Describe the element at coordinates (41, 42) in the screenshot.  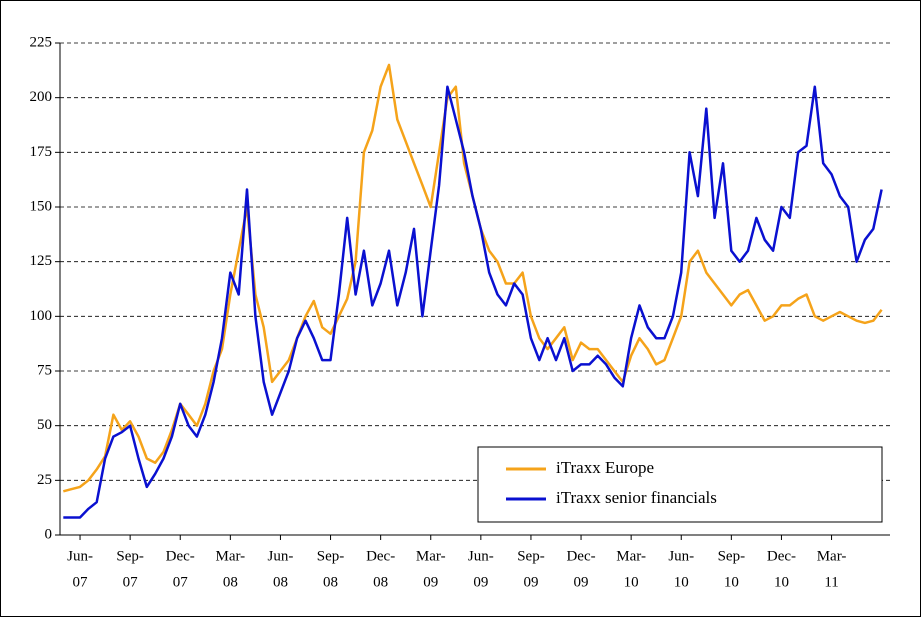
I see `y-tick-label: 225` at that location.